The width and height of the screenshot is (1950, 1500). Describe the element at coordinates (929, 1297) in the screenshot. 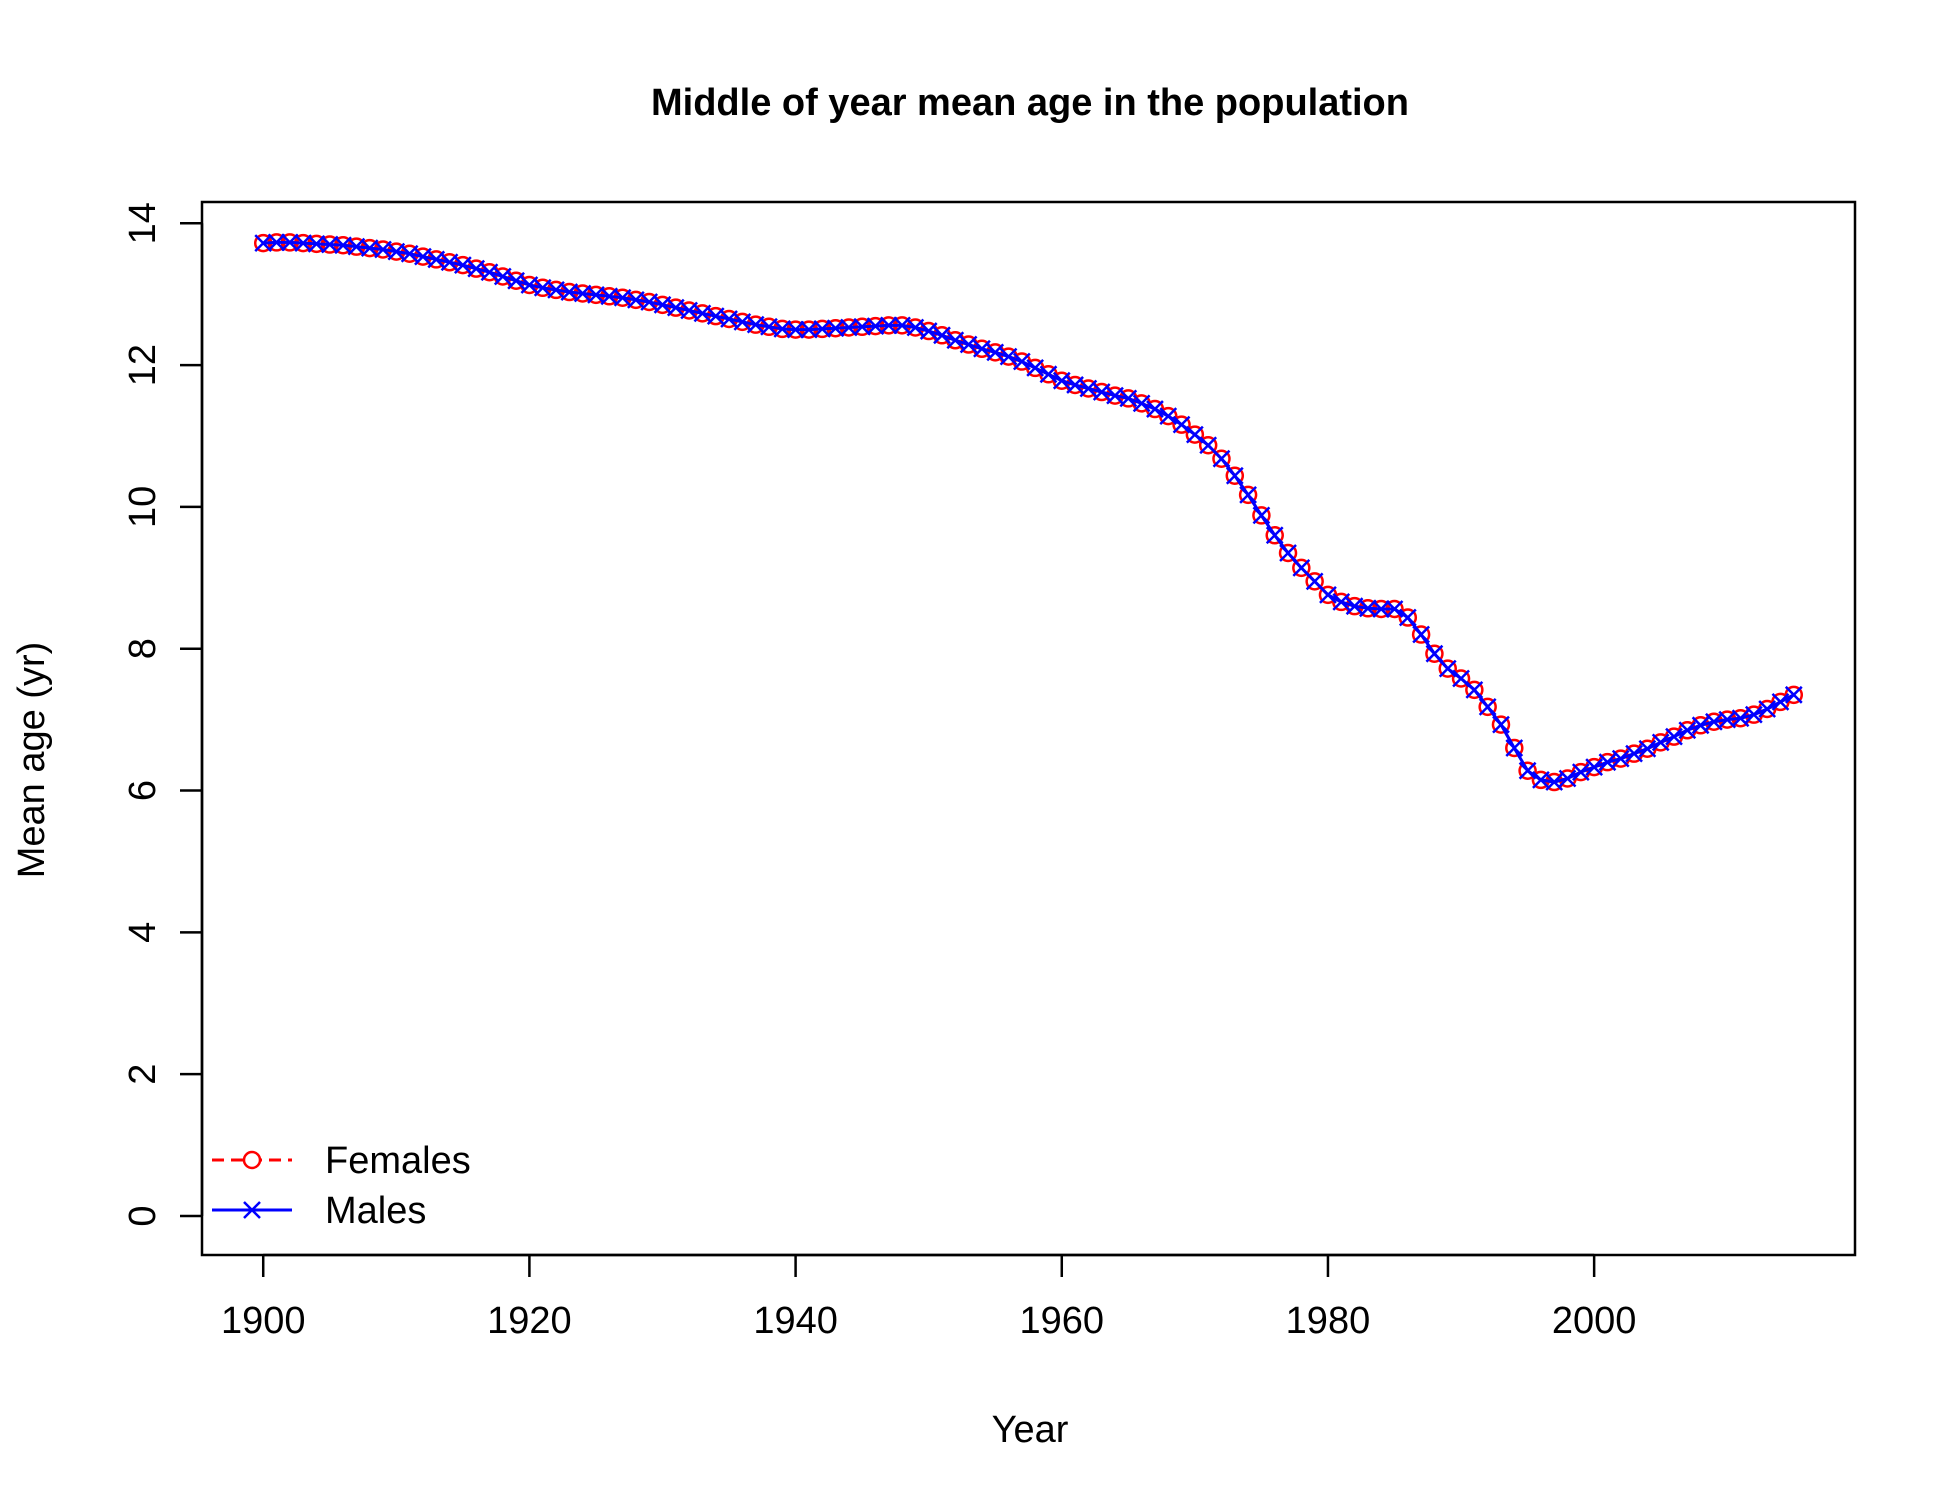

I see `x-axis: 1900 1920 1940 1960 1980 2000` at that location.